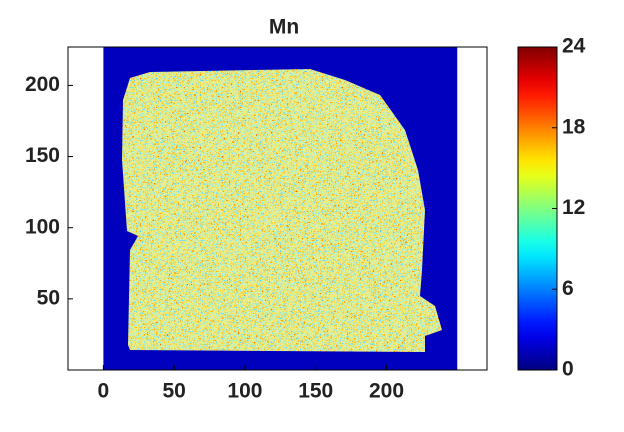 The image size is (624, 432). What do you see at coordinates (48, 297) in the screenshot?
I see `y-tick-label: 50` at bounding box center [48, 297].